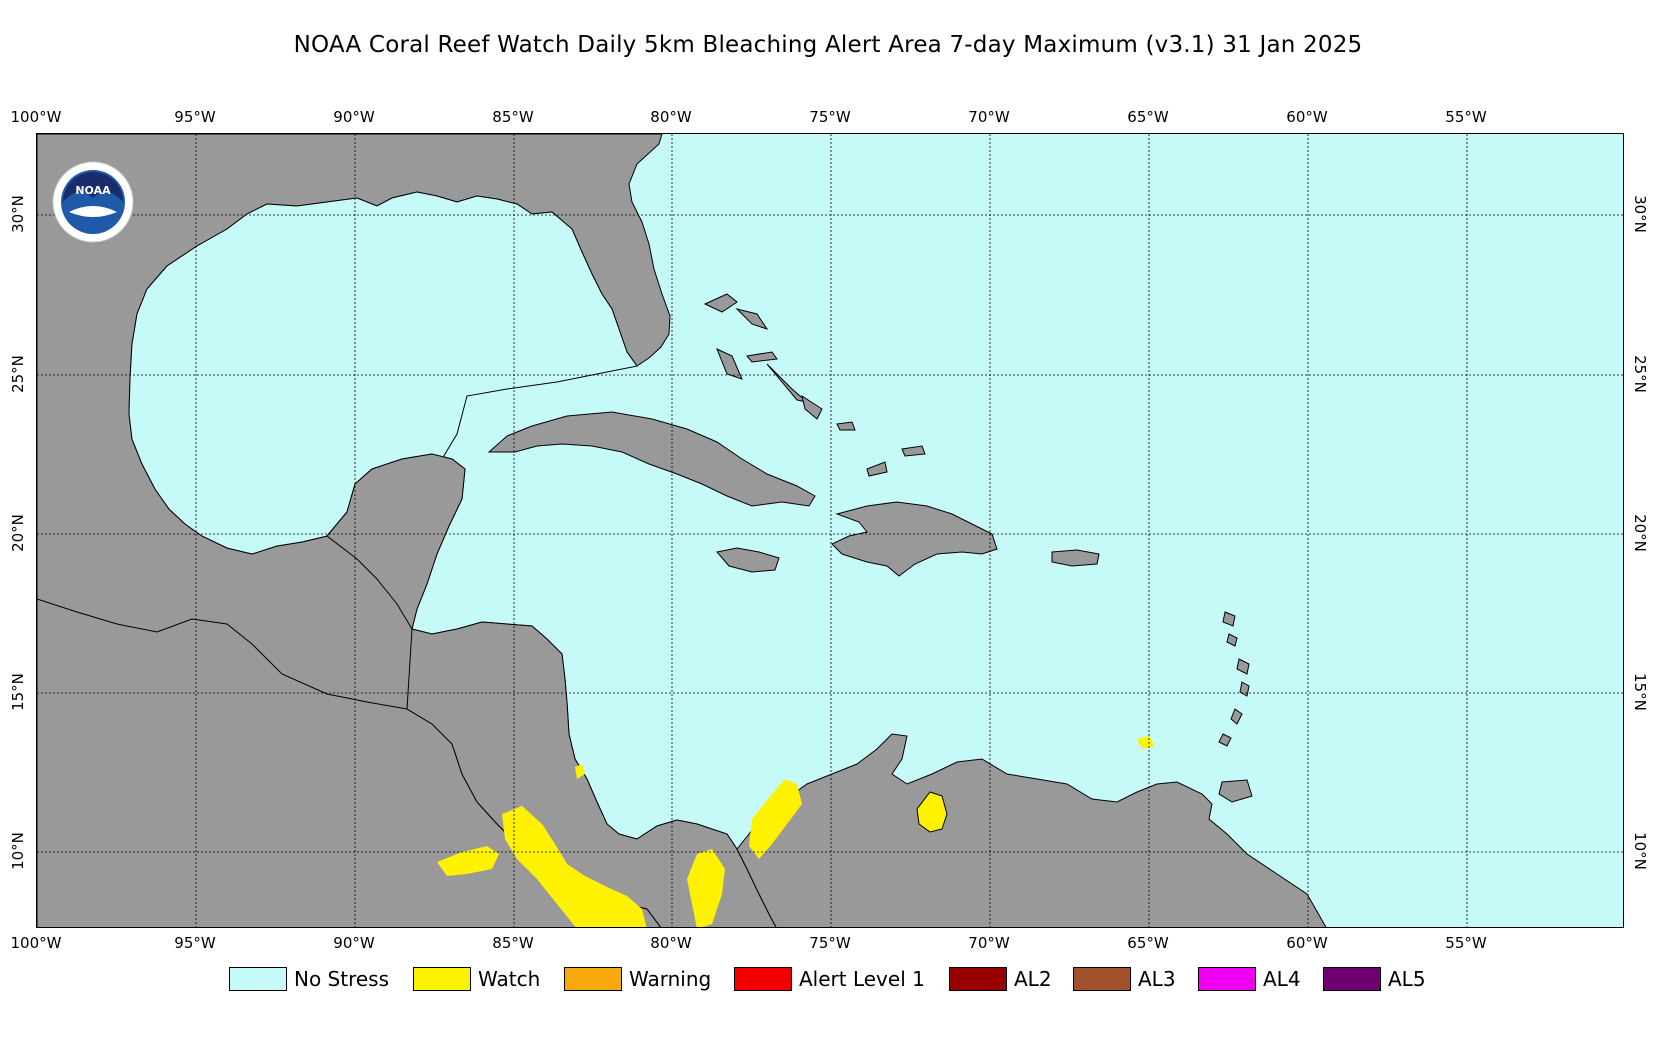 This screenshot has height=1046, width=1656. I want to click on legend-label: AL5, so click(1407, 979).